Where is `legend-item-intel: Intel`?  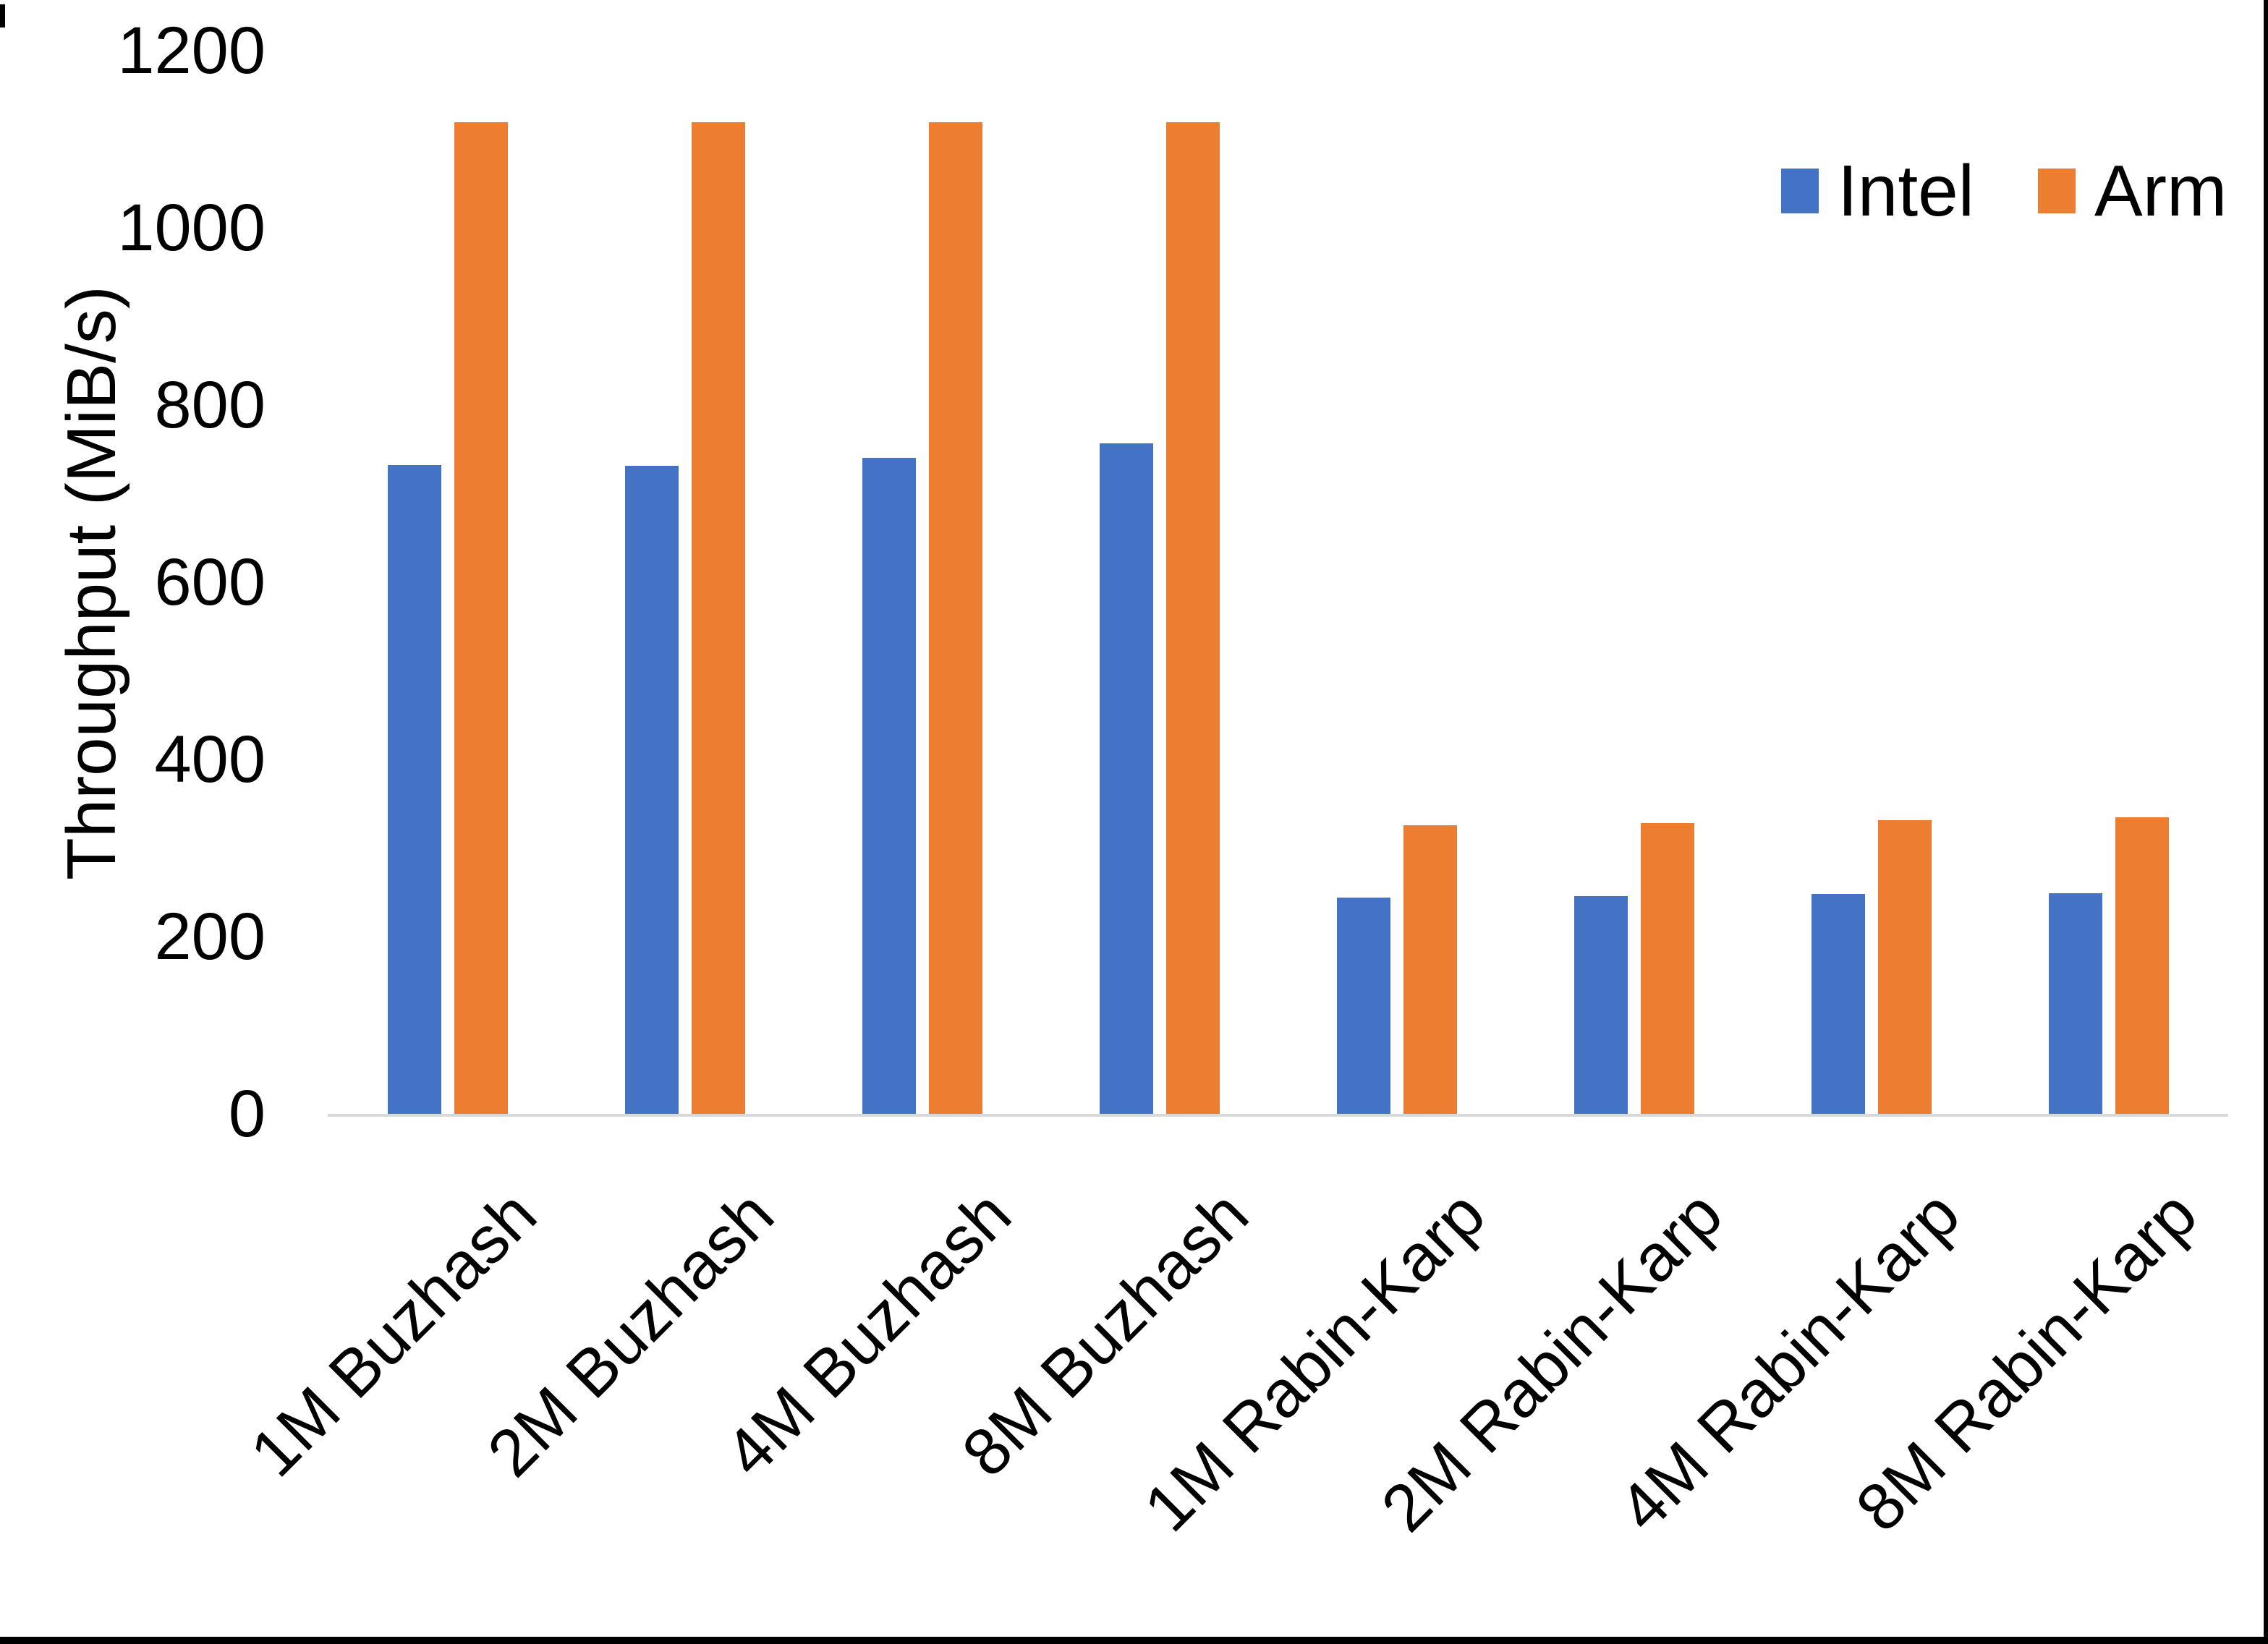 legend-item-intel: Intel is located at coordinates (1877, 191).